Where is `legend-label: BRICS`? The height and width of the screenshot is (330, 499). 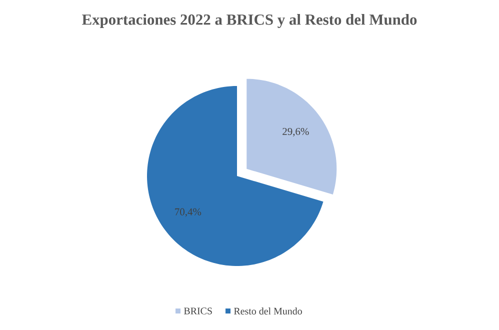 legend-label: BRICS is located at coordinates (198, 311).